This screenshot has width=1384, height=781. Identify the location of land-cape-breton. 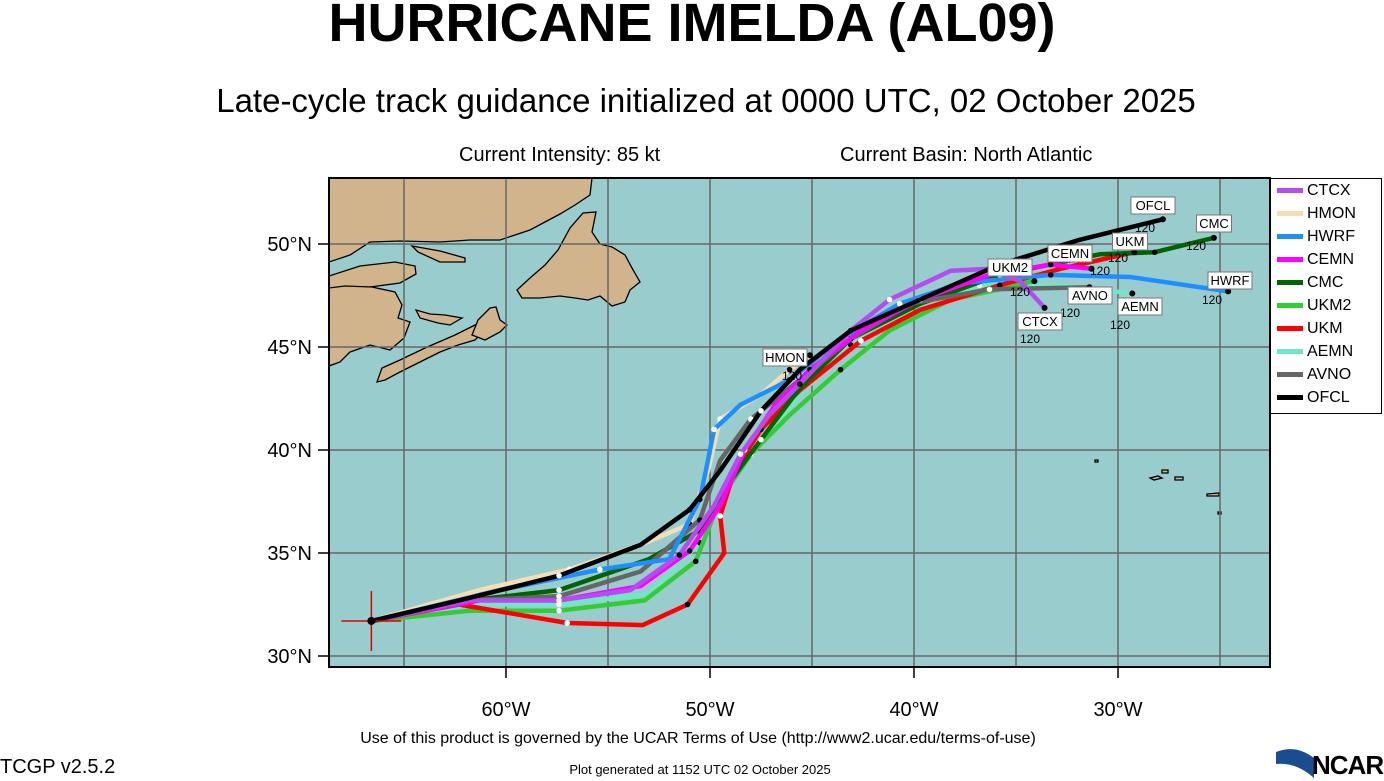
(490, 323).